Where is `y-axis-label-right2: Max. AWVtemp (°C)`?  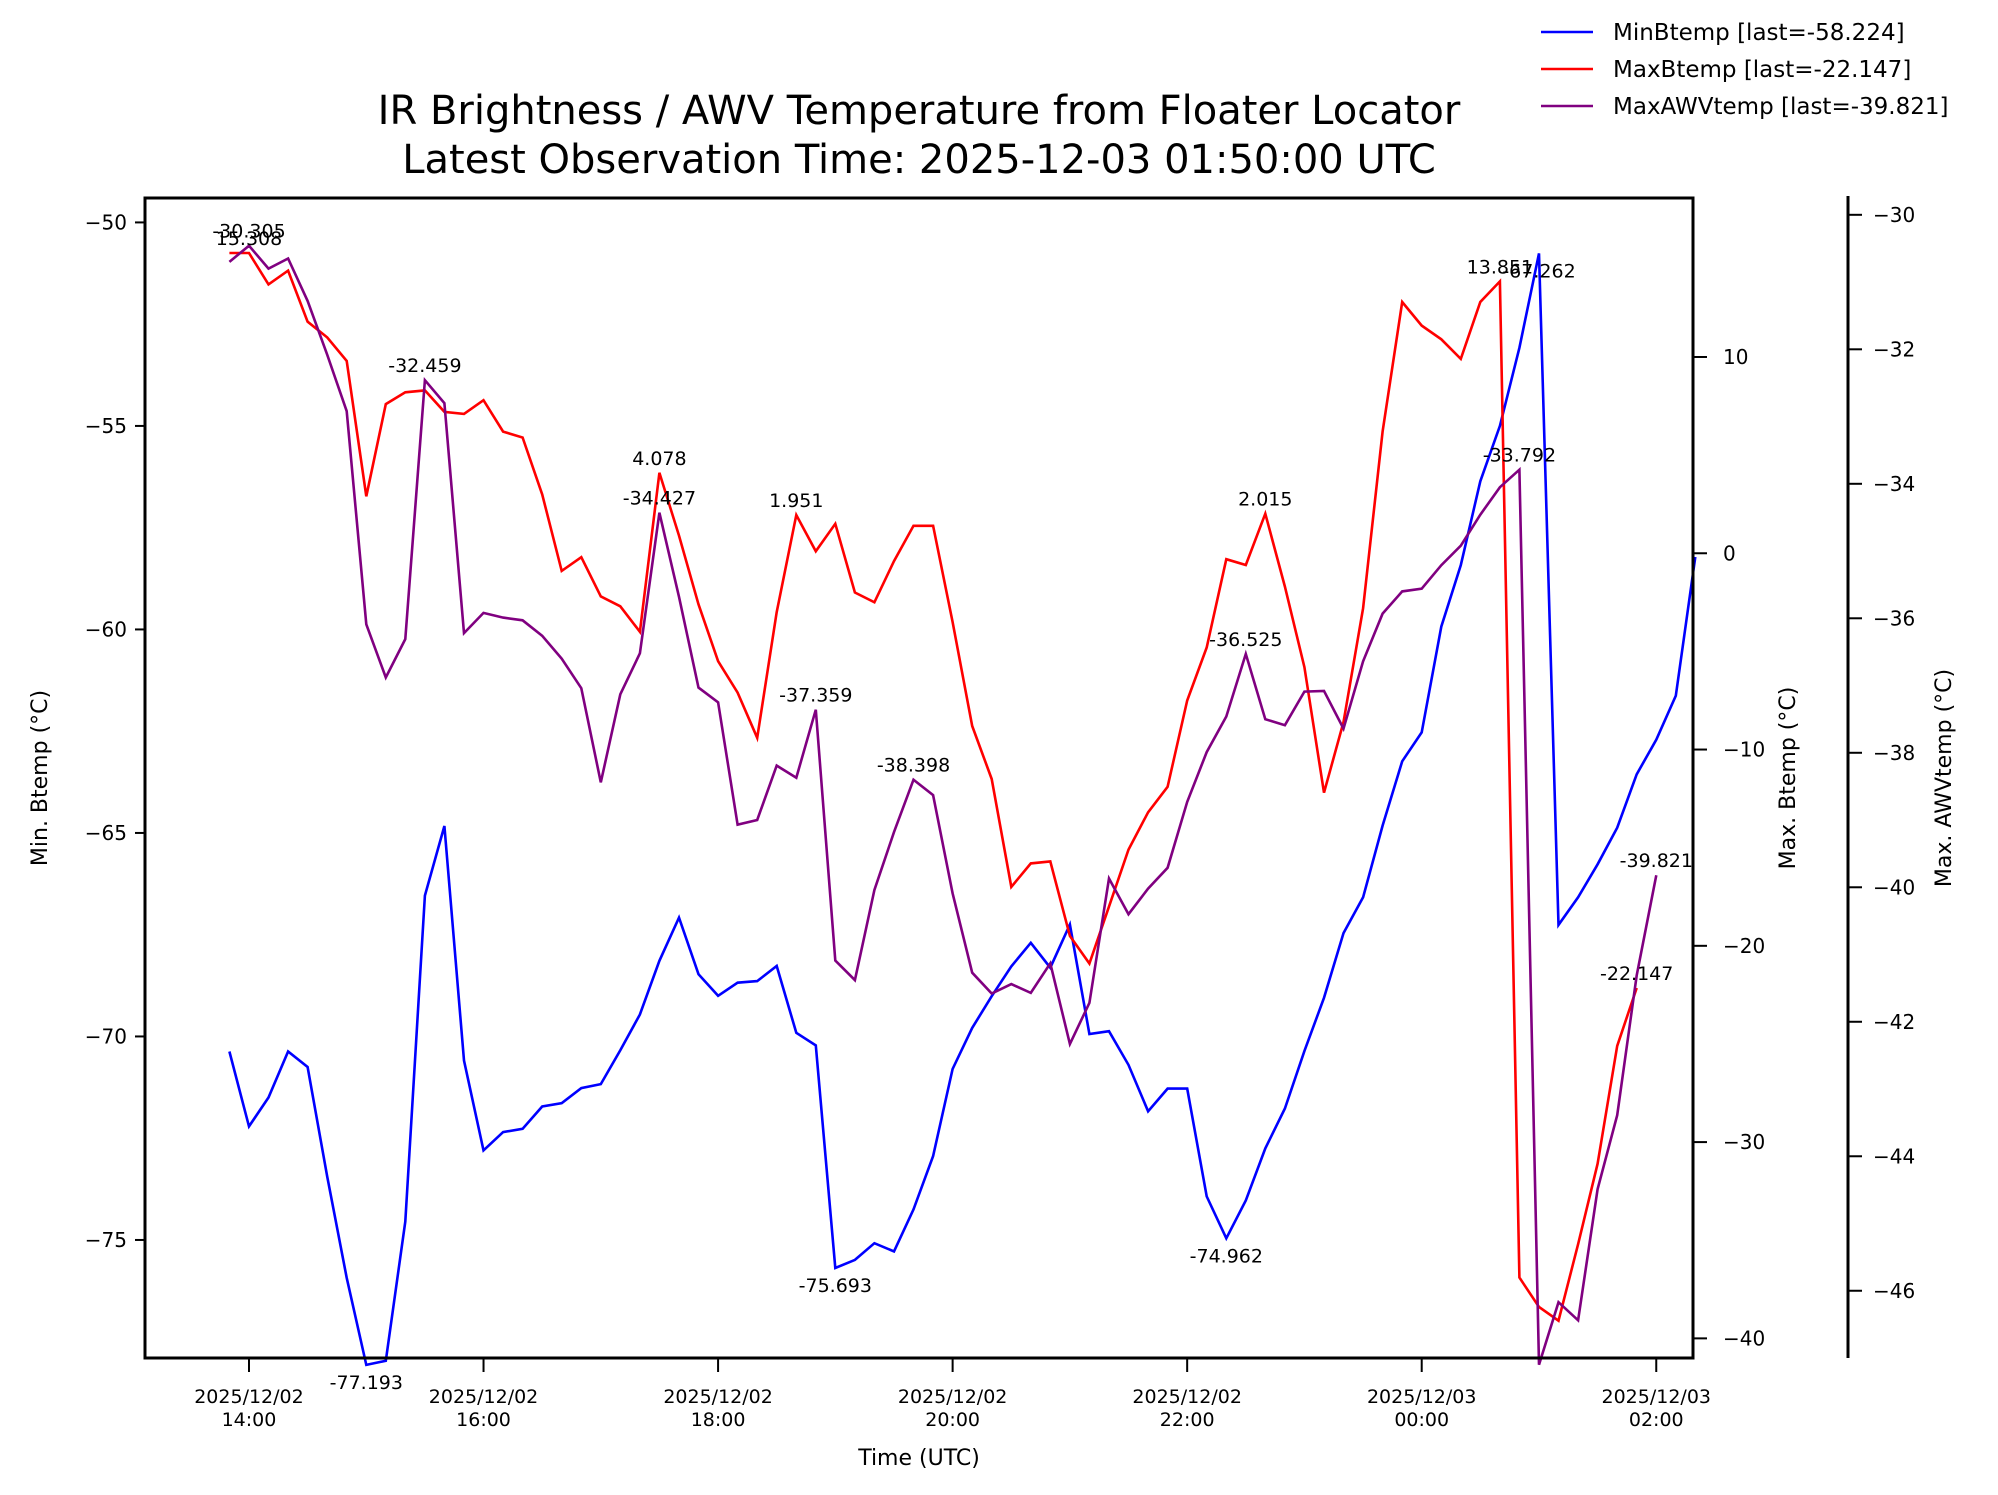 y-axis-label-right2: Max. AWVtemp (°C) is located at coordinates (1944, 778).